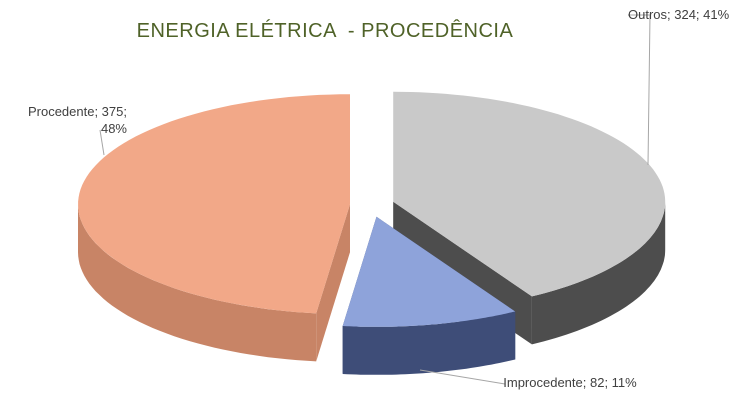 Image resolution: width=750 pixels, height=407 pixels. What do you see at coordinates (679, 14) in the screenshot?
I see `data-label: Outros; 324; 41%` at bounding box center [679, 14].